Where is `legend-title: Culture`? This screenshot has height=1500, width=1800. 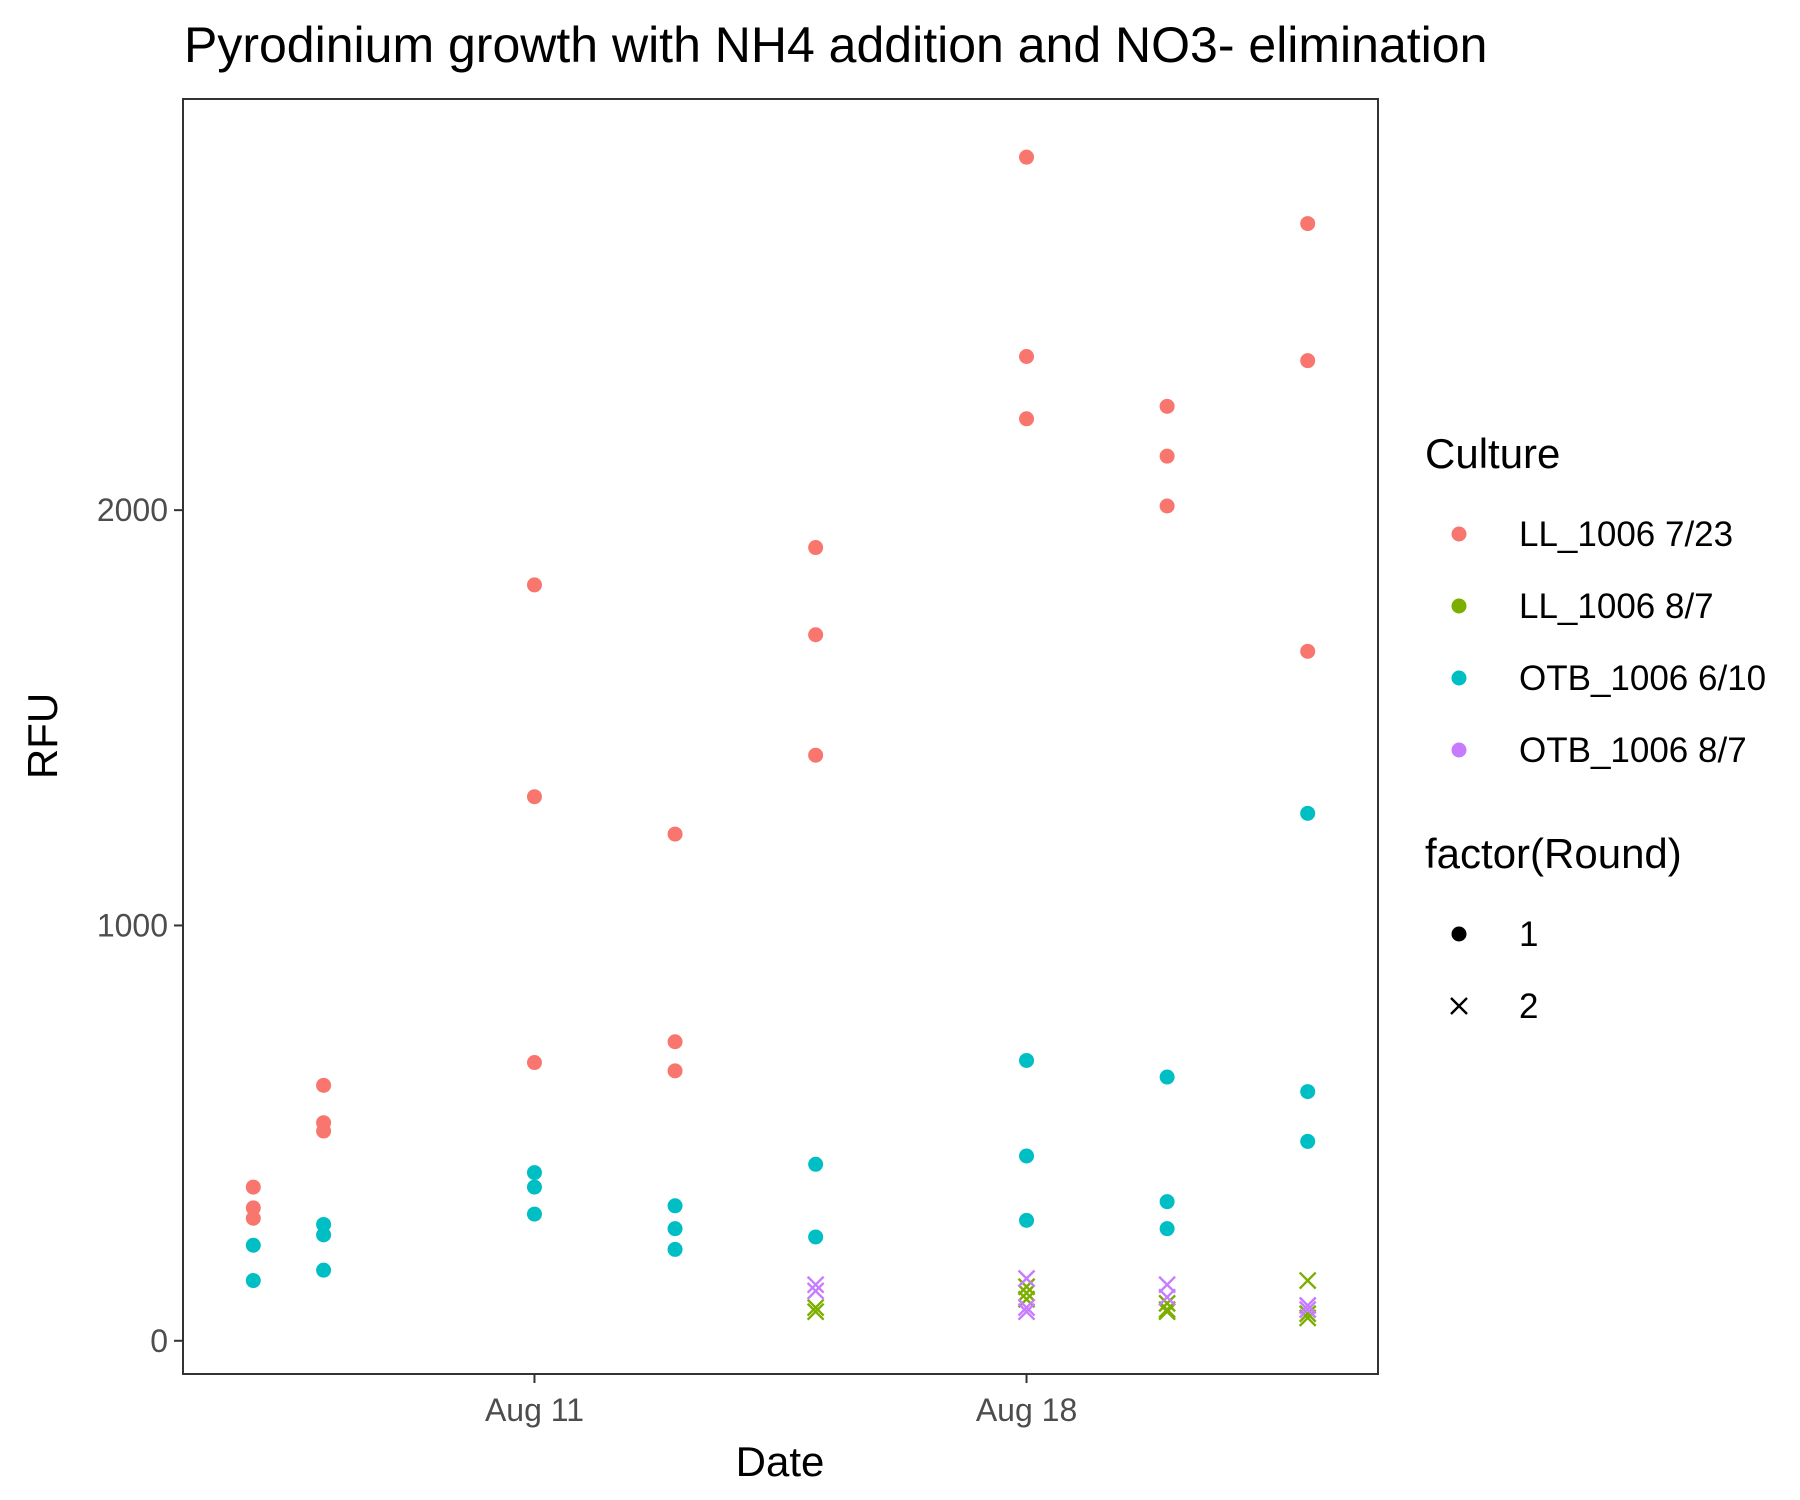 legend-title: Culture is located at coordinates (1492, 453).